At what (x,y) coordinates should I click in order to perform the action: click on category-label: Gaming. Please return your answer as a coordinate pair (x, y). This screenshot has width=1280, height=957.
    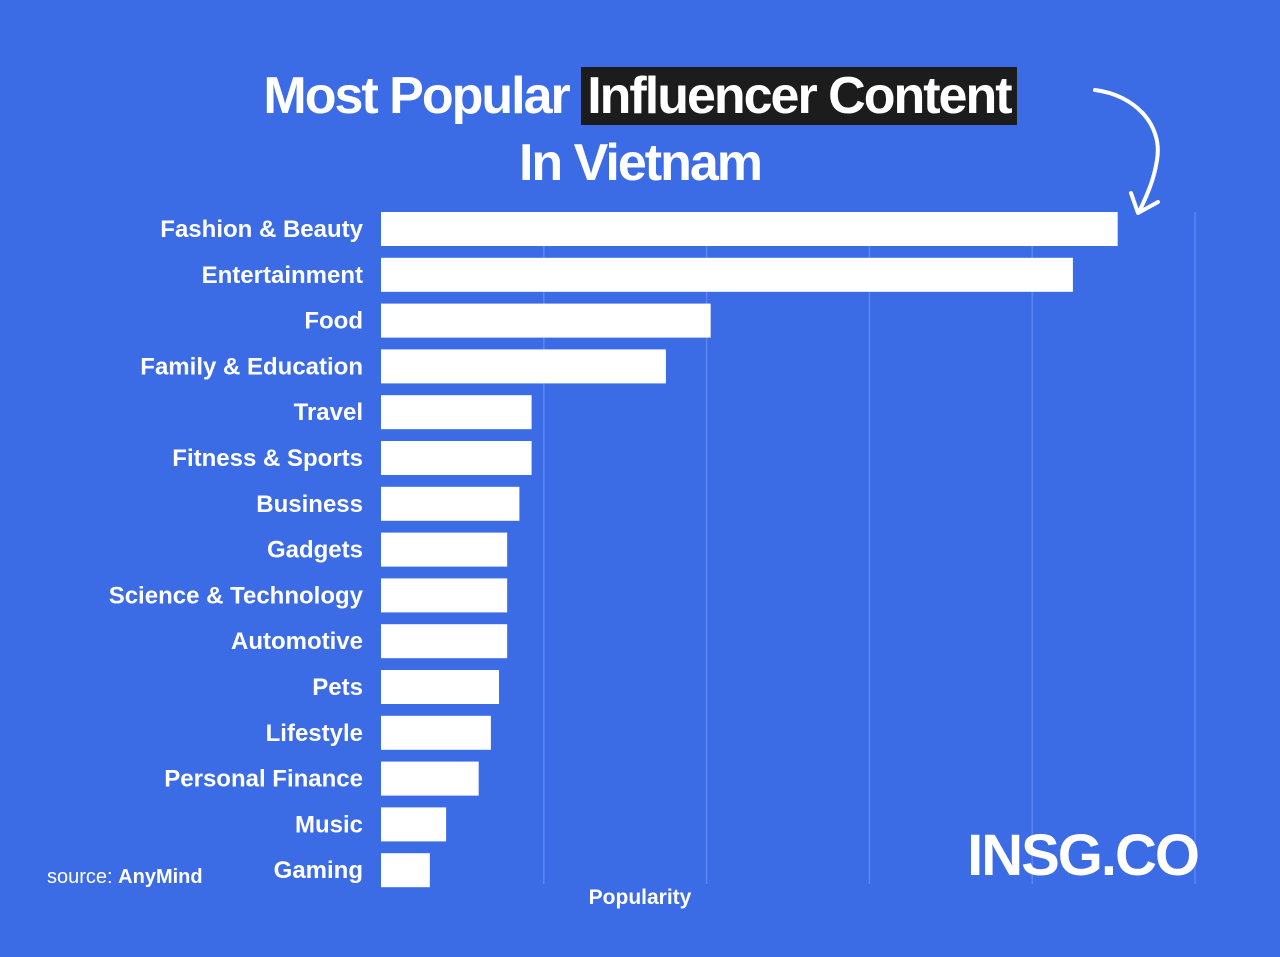
    Looking at the image, I should click on (318, 870).